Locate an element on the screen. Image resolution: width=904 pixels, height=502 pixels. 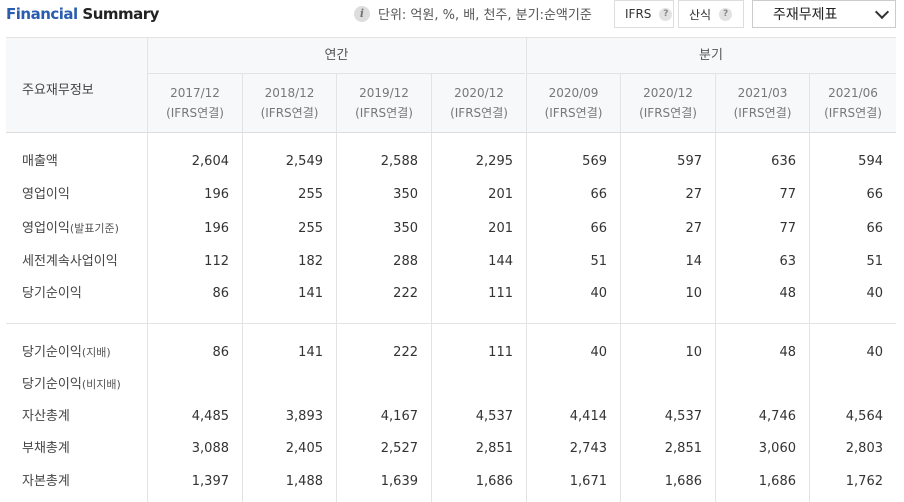
table-row: 영업이익 196 255 350 201 66 27 77 66 is located at coordinates (451, 195).